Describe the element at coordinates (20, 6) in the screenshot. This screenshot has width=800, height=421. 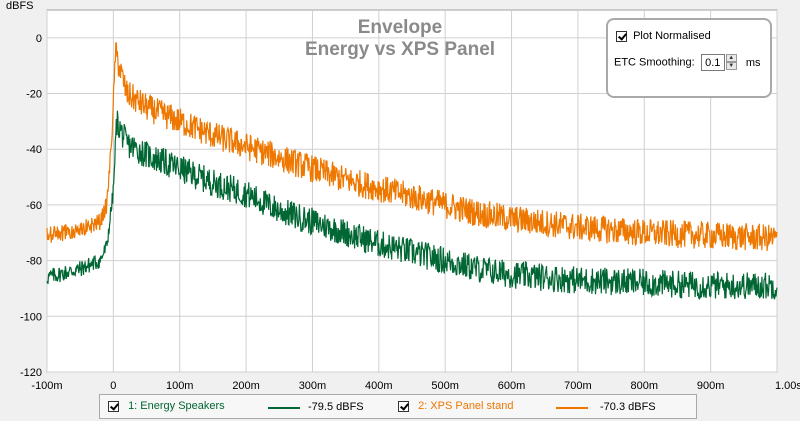
I see `y-axis-label: dBFS` at that location.